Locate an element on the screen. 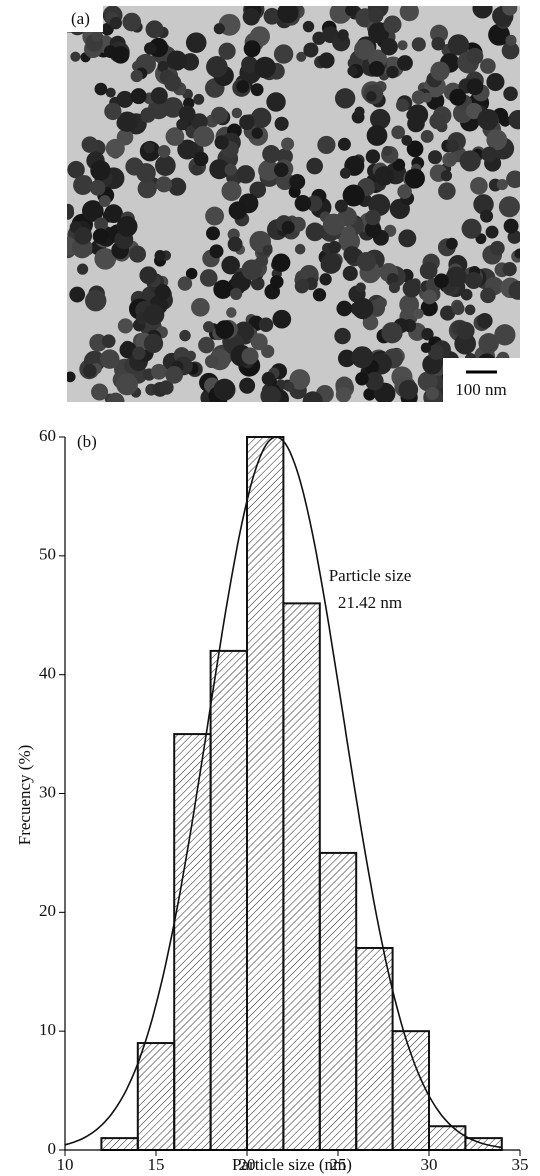 Image resolution: width=540 pixels, height=1176 pixels. x-tick-label: 20 is located at coordinates (247, 1164).